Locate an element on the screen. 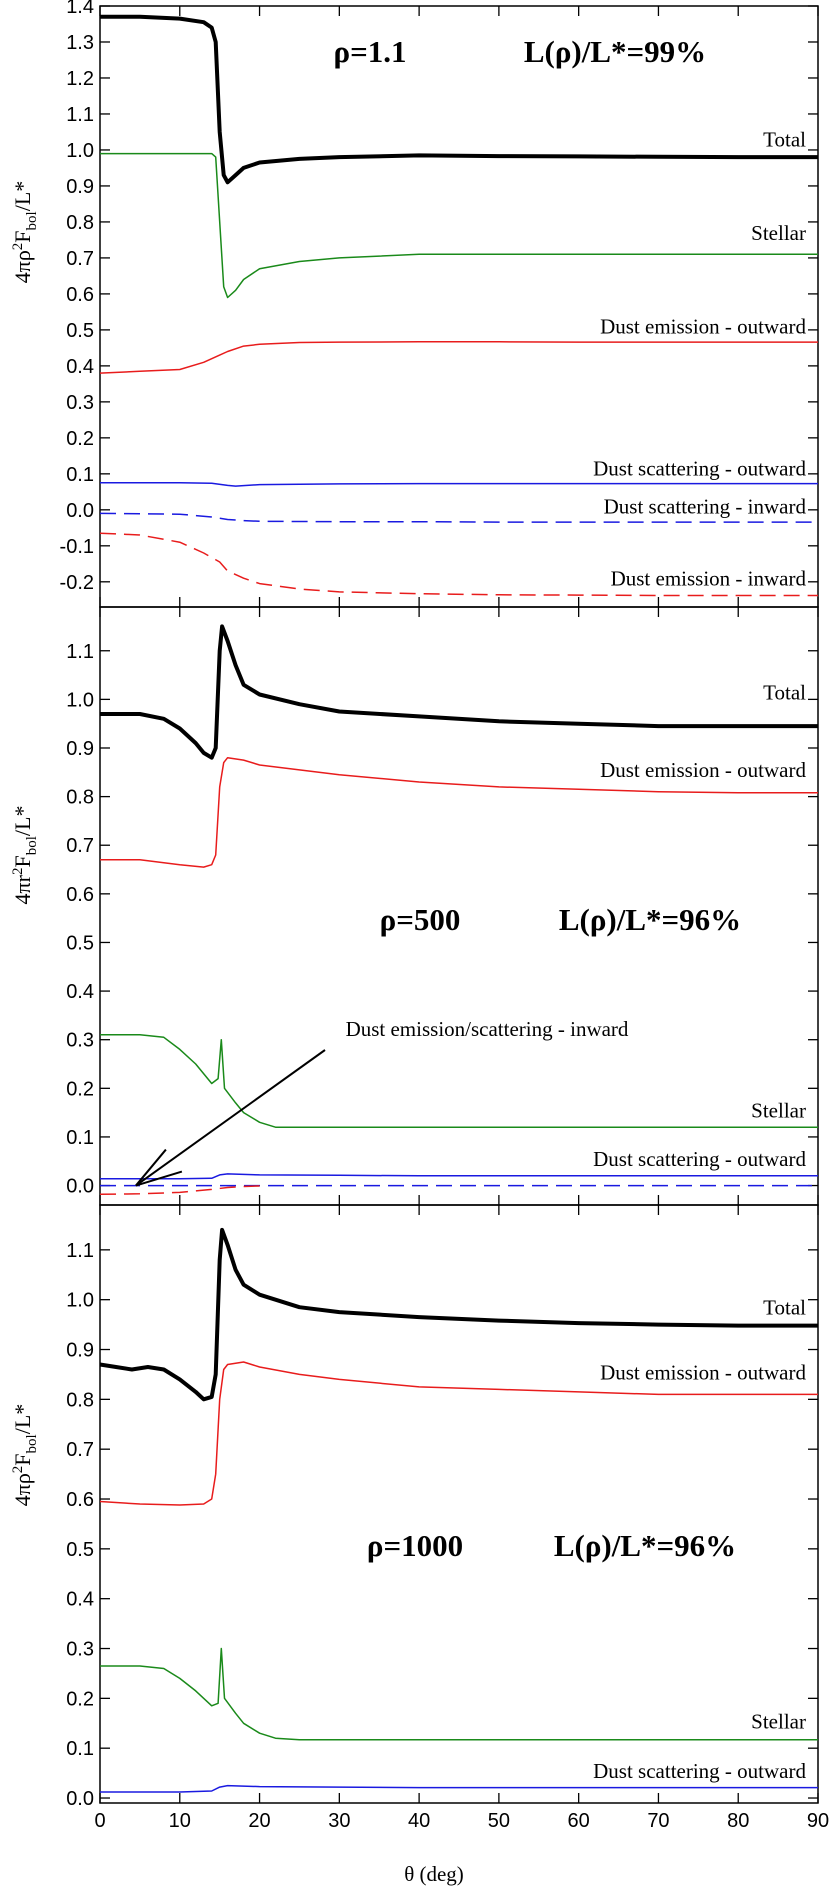  y-tick-label: -0.2 is located at coordinates (77, 583).